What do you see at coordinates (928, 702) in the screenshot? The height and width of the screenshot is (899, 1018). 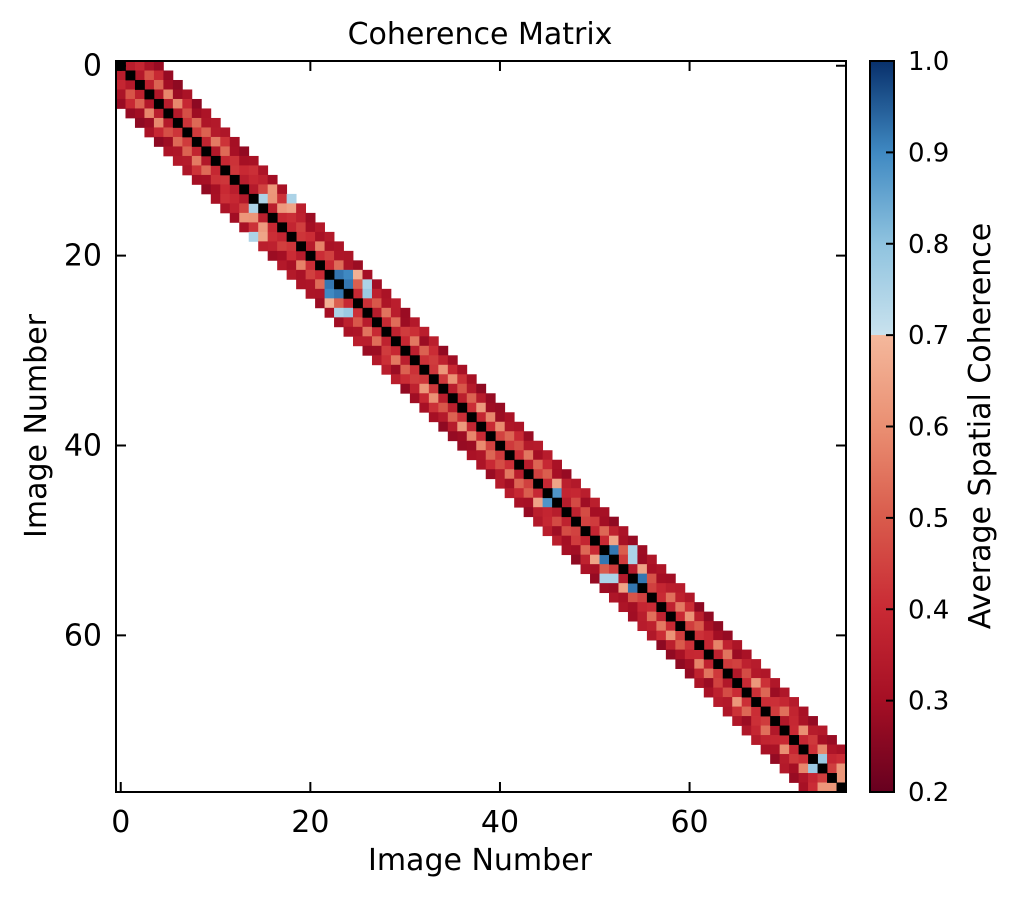 I see `colorbar-tick-label: 0.3` at bounding box center [928, 702].